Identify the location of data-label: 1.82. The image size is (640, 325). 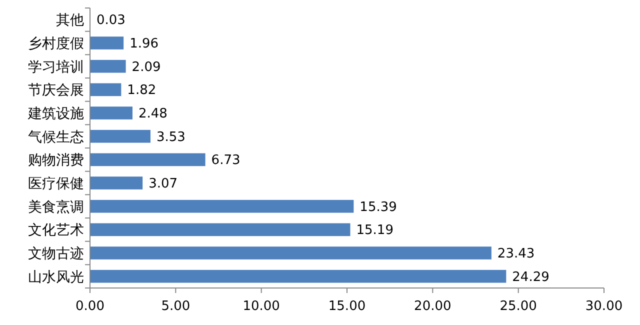
(141, 90).